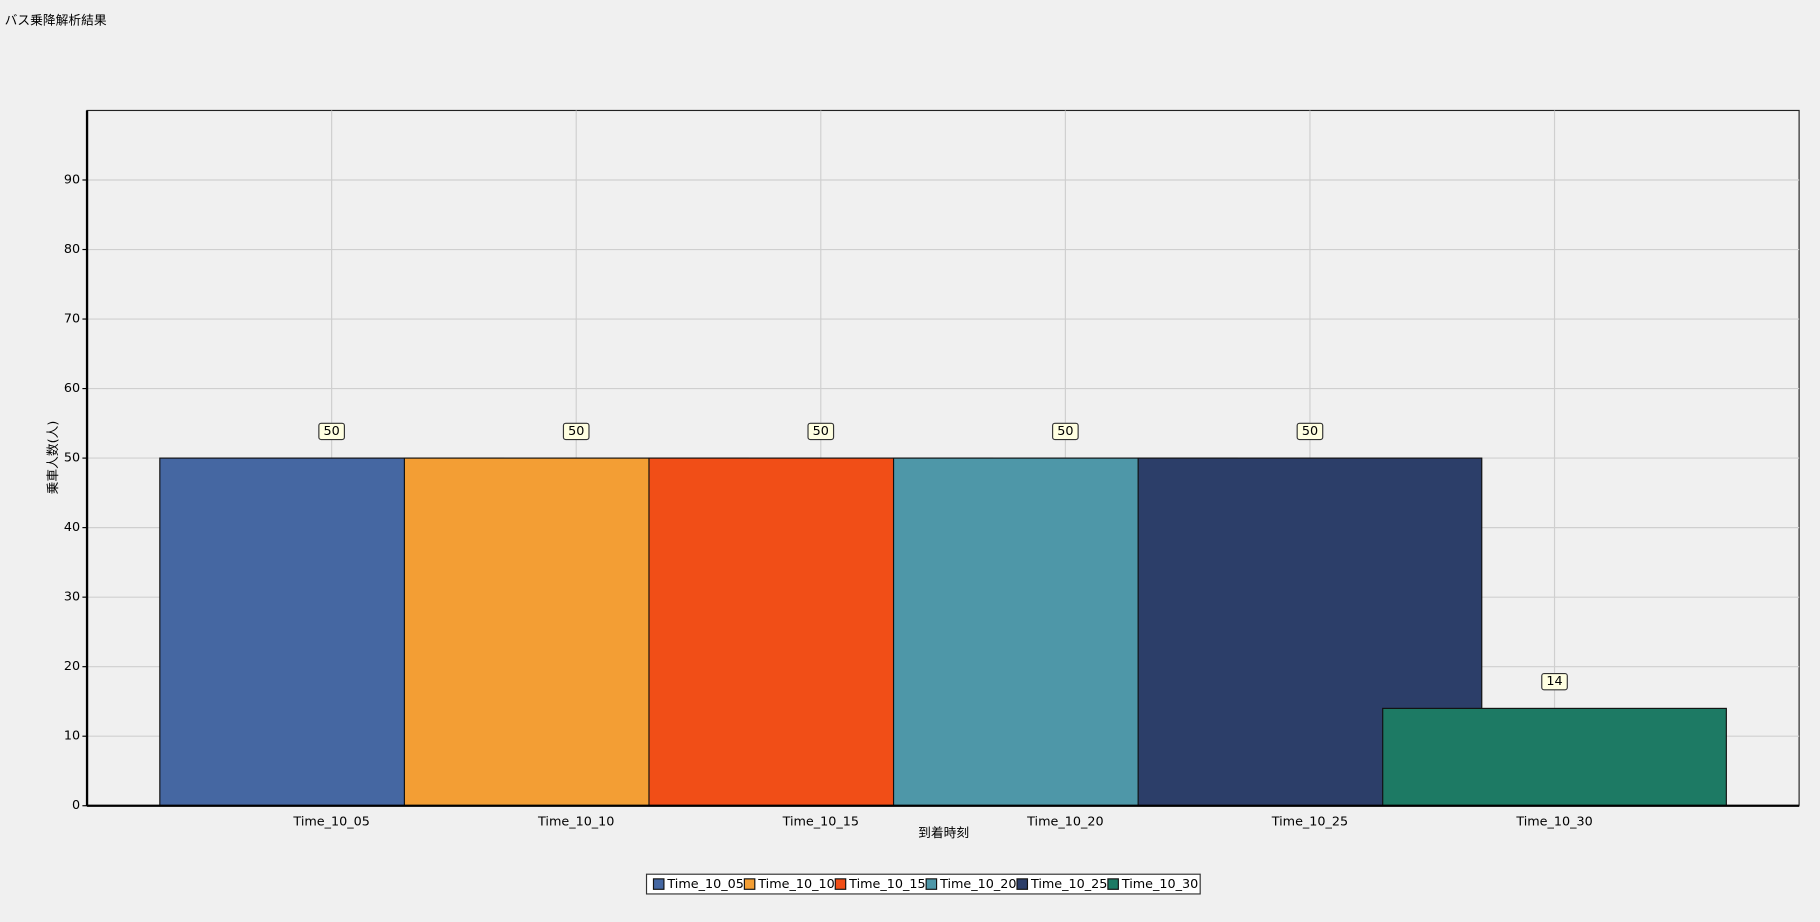 This screenshot has height=922, width=1820. Describe the element at coordinates (72, 388) in the screenshot. I see `y-tick-label: 60` at that location.